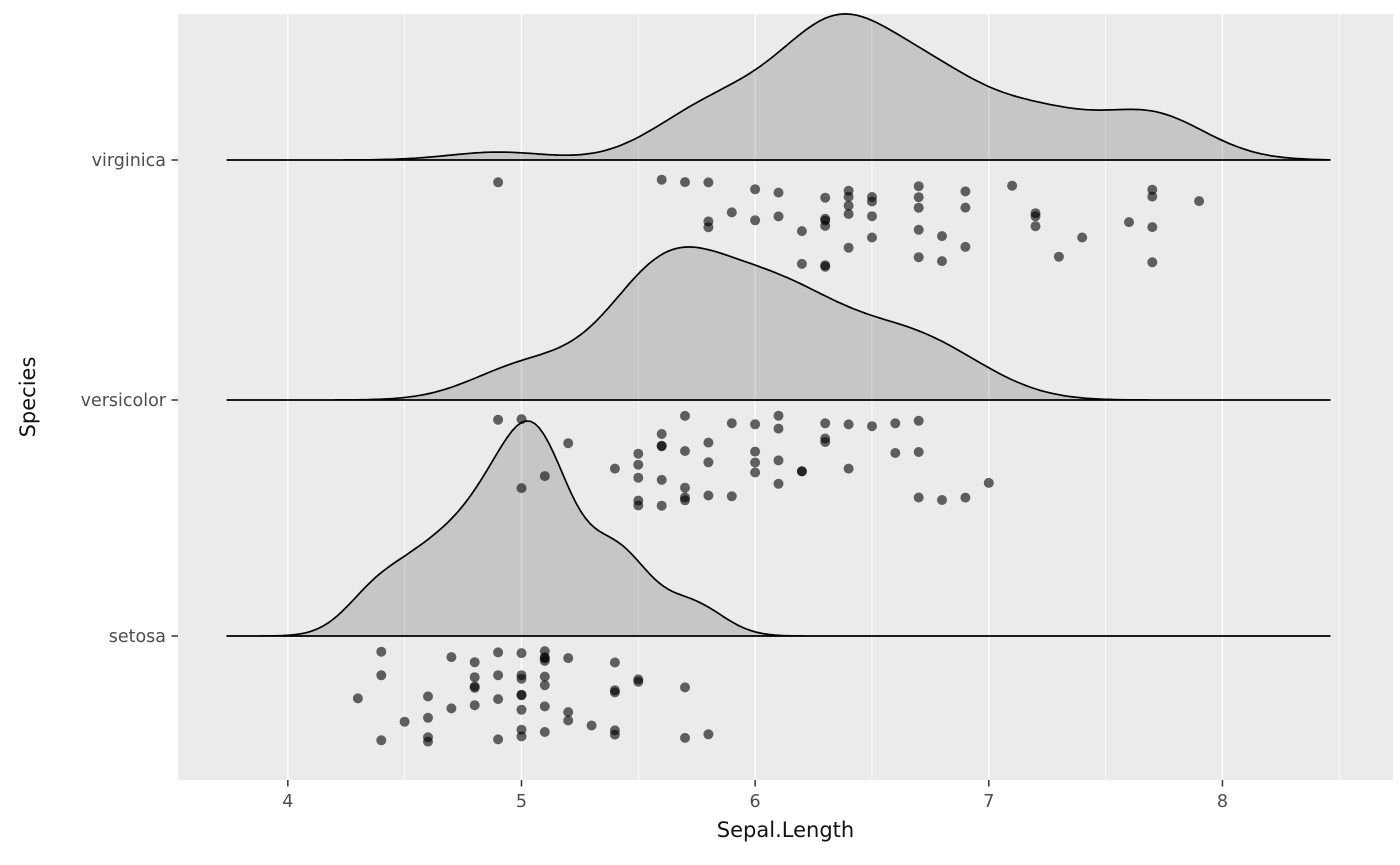 Image resolution: width=1400 pixels, height=865 pixels. Describe the element at coordinates (129, 161) in the screenshot. I see `y-category-label: virginica` at that location.